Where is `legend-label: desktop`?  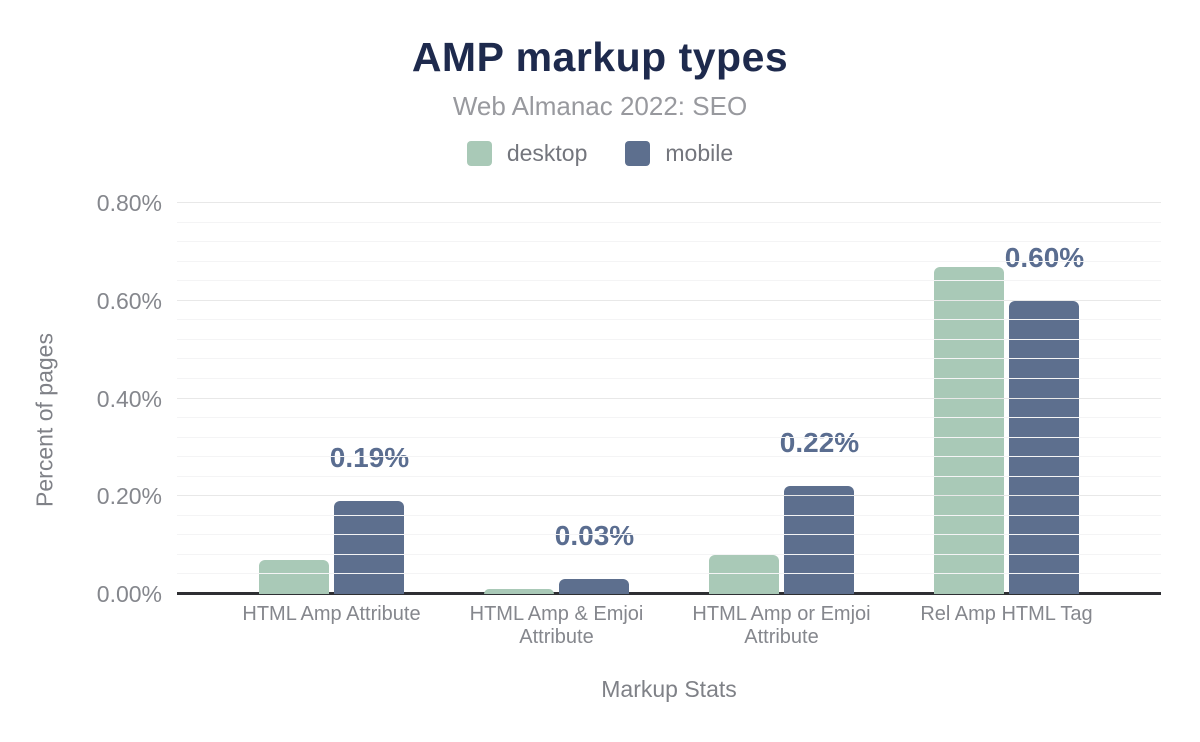 legend-label: desktop is located at coordinates (547, 153).